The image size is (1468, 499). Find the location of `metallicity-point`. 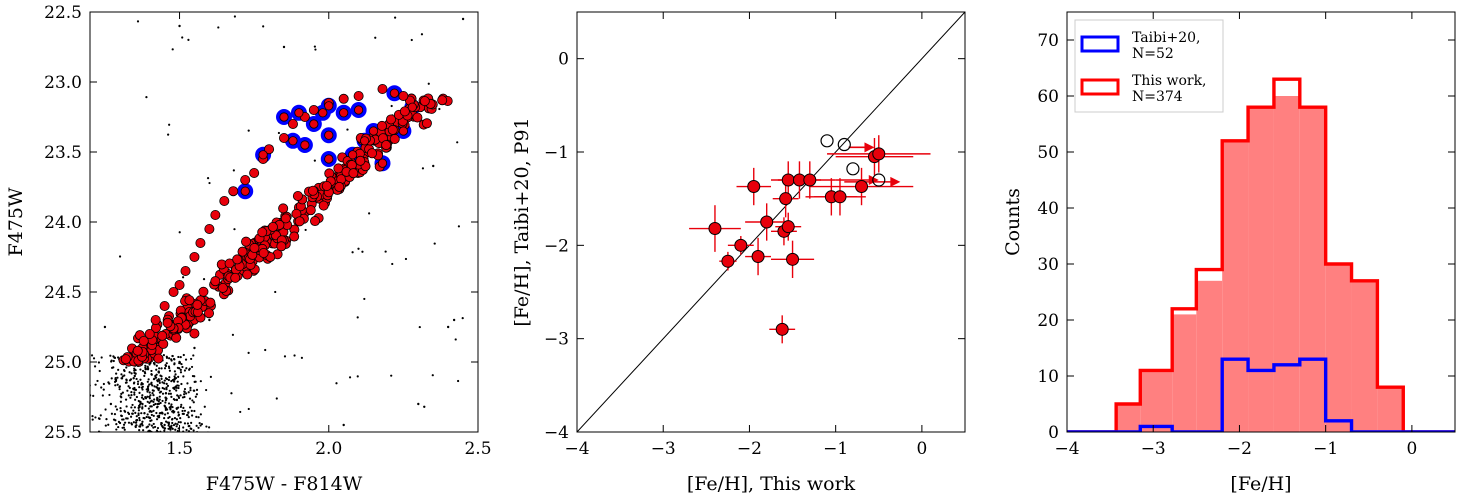

metallicity-point is located at coordinates (879, 154).